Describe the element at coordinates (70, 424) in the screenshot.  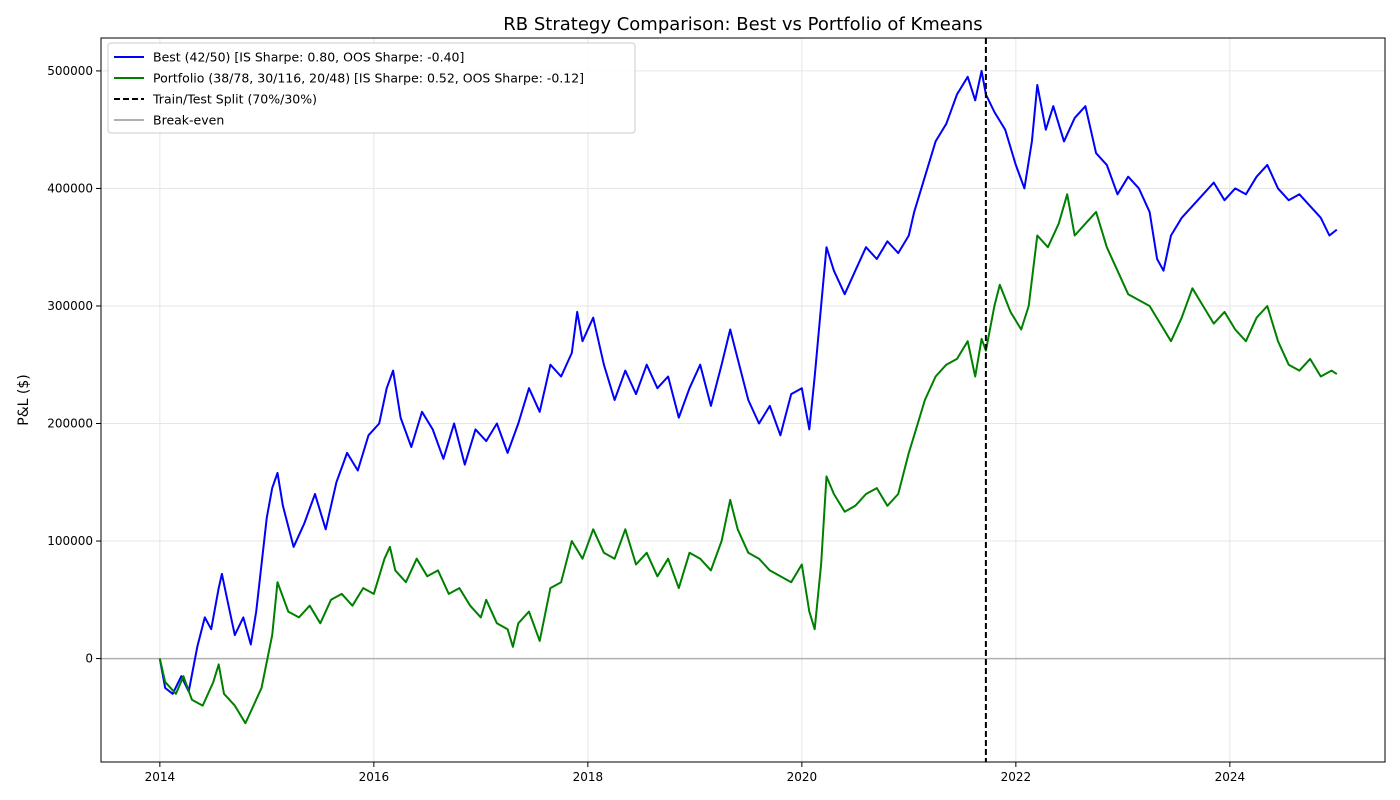
I see `y-tick-label: 200000` at that location.